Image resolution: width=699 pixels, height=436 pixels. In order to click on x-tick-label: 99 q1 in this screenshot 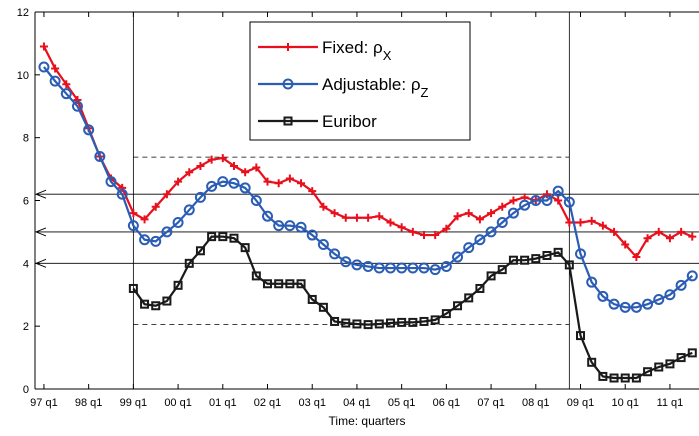, I will do `click(134, 403)`.